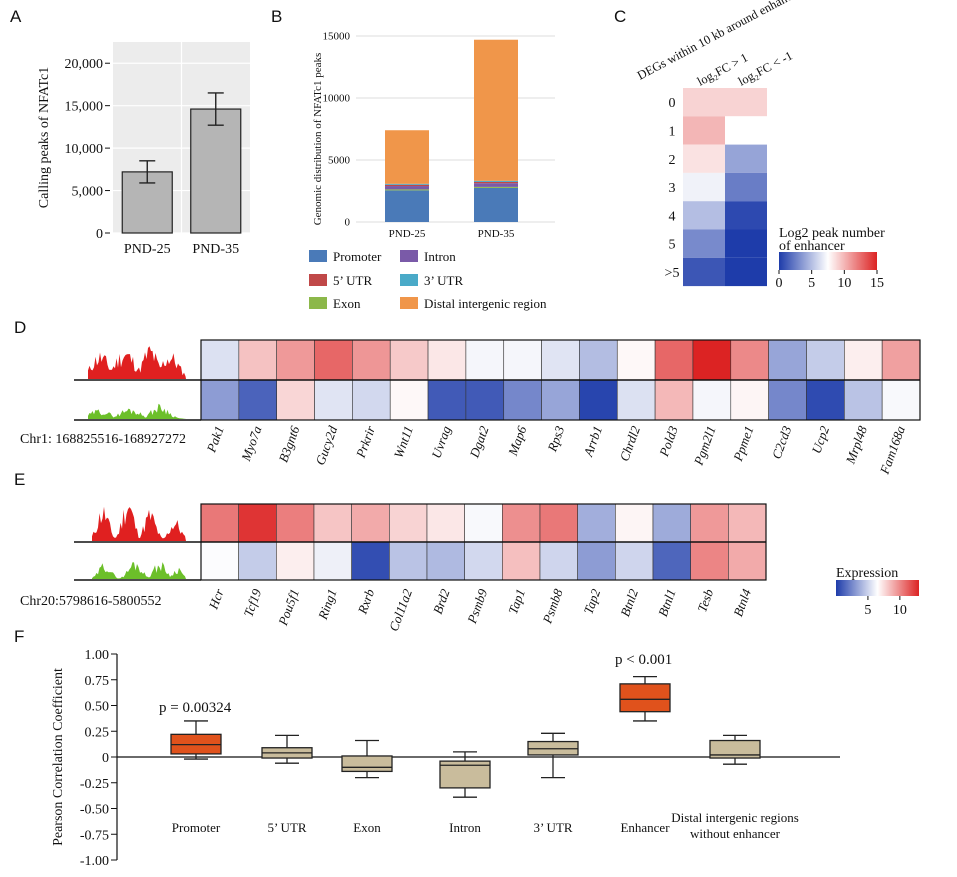 The width and height of the screenshot is (957, 877). What do you see at coordinates (400, 609) in the screenshot?
I see `gene-label: Col11a2` at bounding box center [400, 609].